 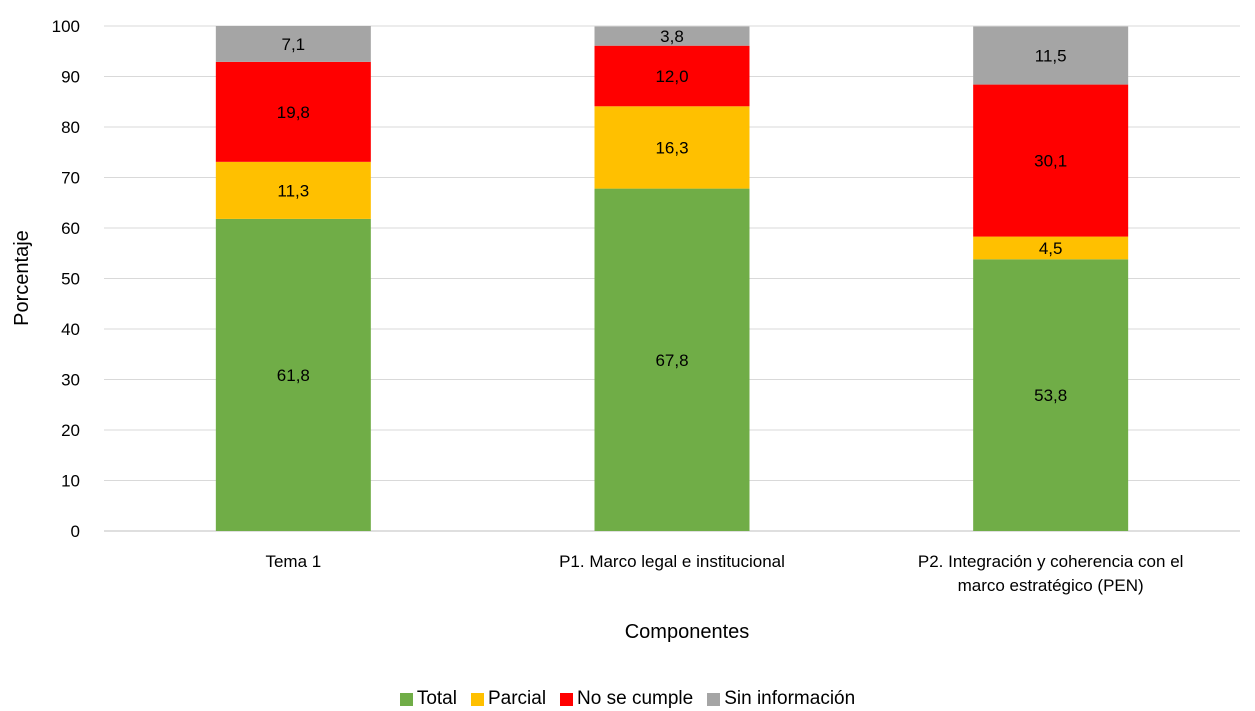 I want to click on data-label: 7,1, so click(x=294, y=44).